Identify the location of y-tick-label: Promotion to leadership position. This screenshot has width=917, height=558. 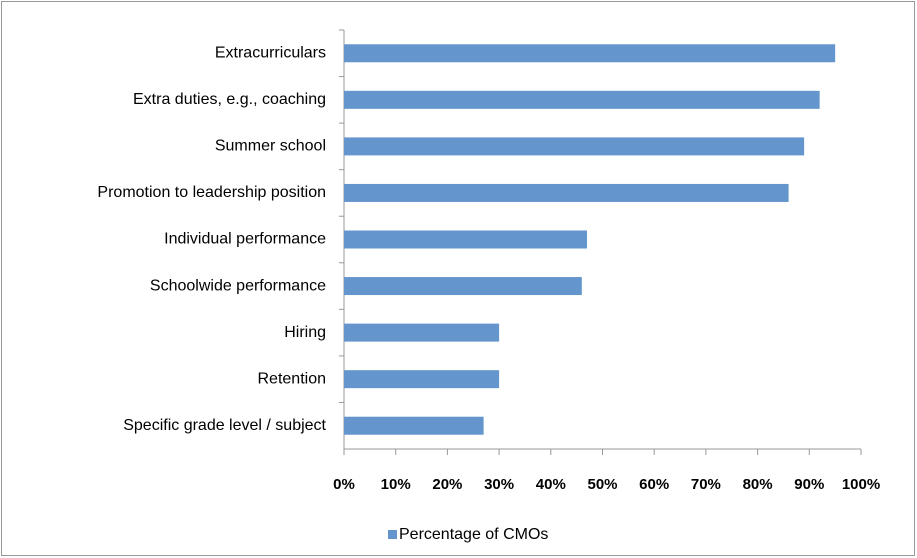
(211, 192).